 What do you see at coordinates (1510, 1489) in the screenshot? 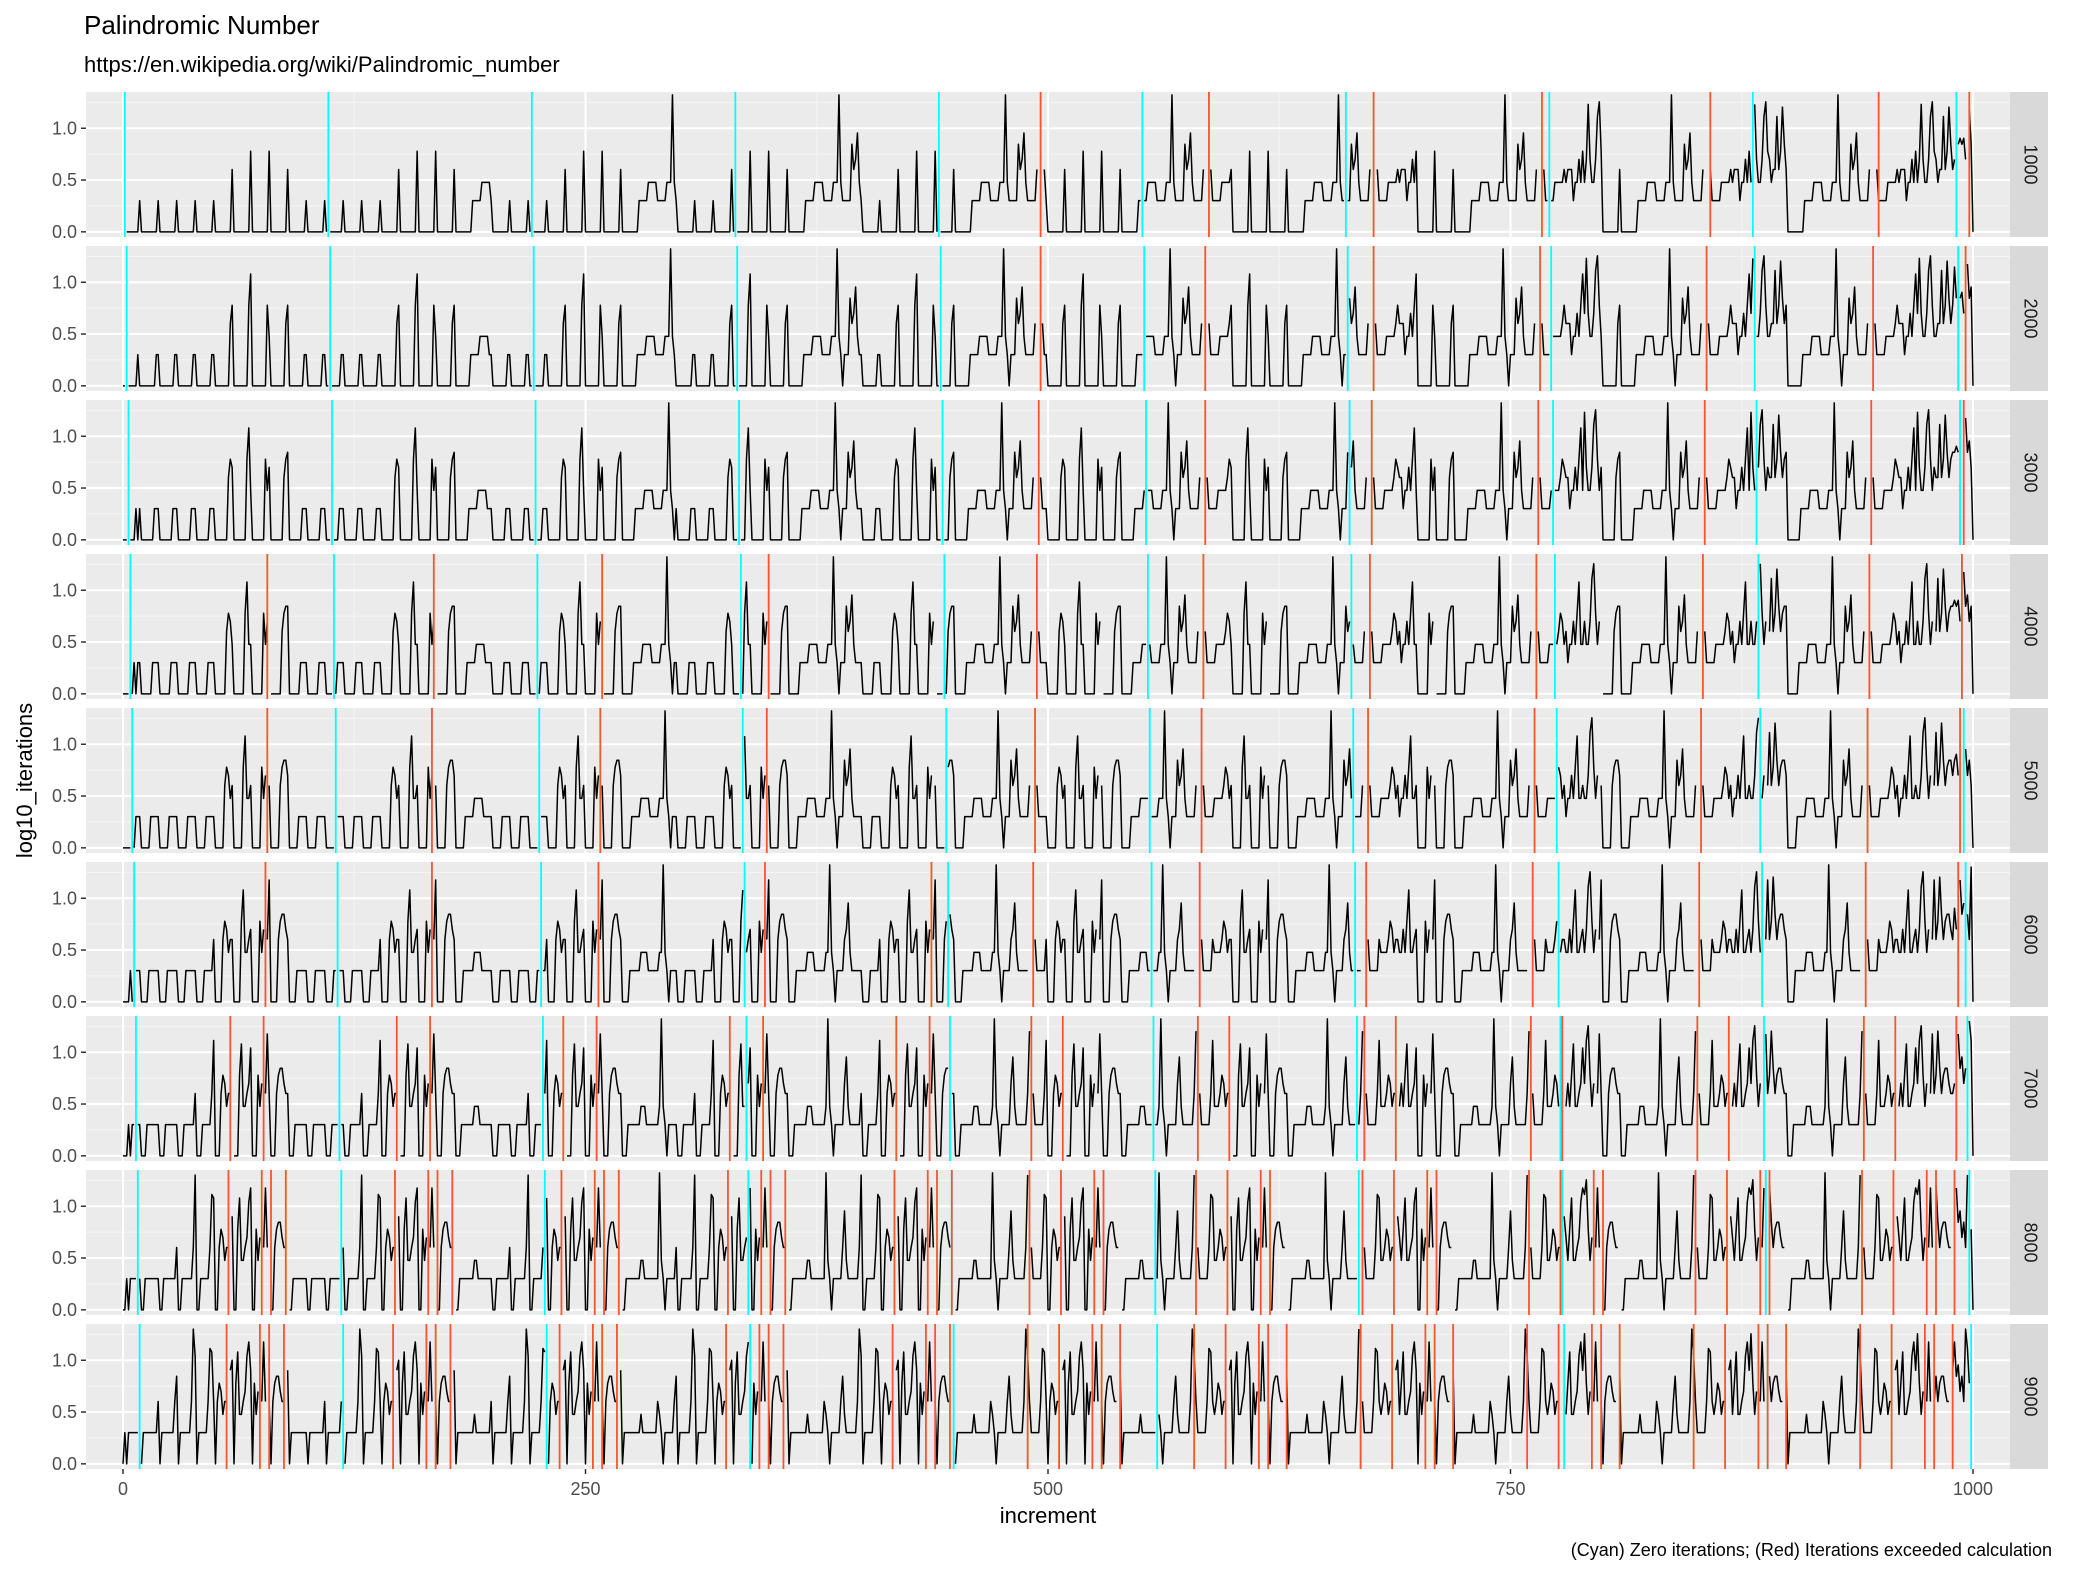
I see `x-tick-label: 750` at bounding box center [1510, 1489].